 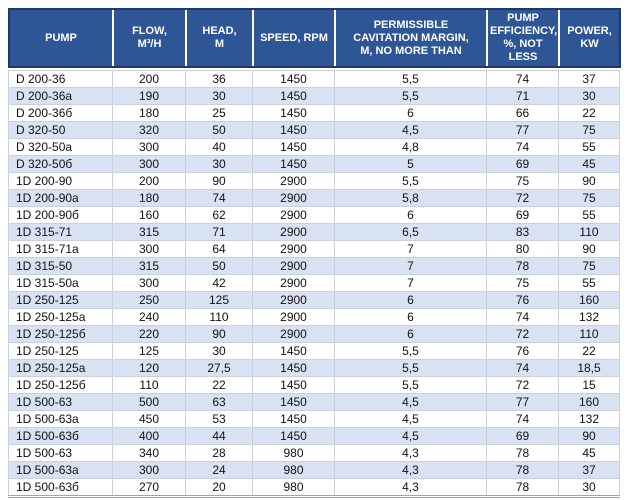 What do you see at coordinates (589, 351) in the screenshot?
I see `cell-power: 22` at bounding box center [589, 351].